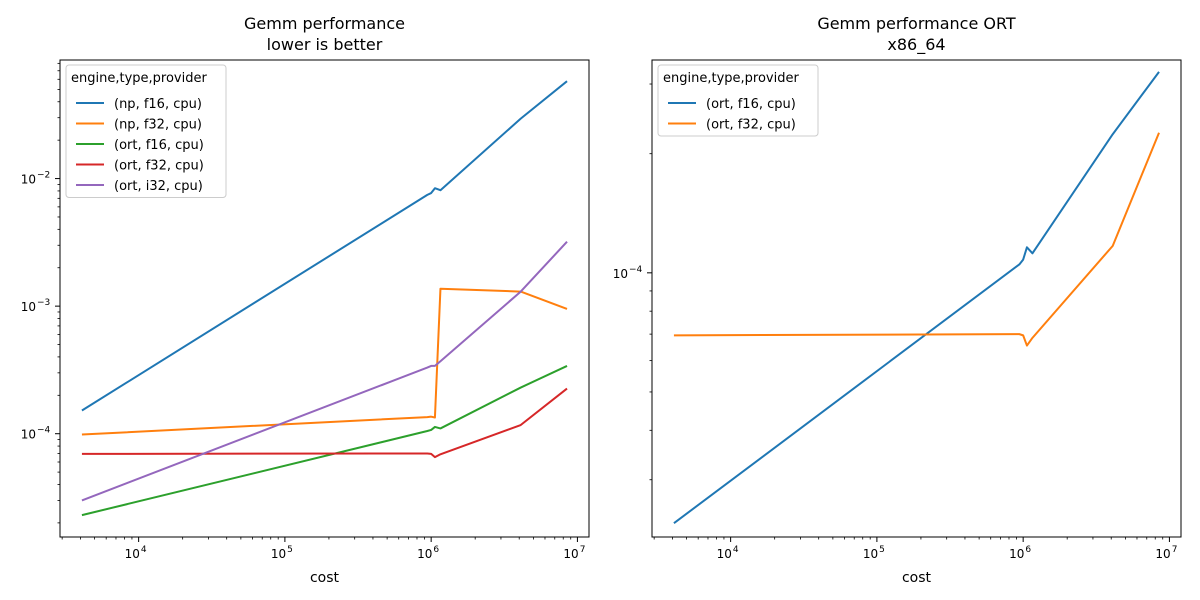 The image size is (1200, 600). I want to click on legend-label-right-0: (ort, f16, cpu), so click(751, 104).